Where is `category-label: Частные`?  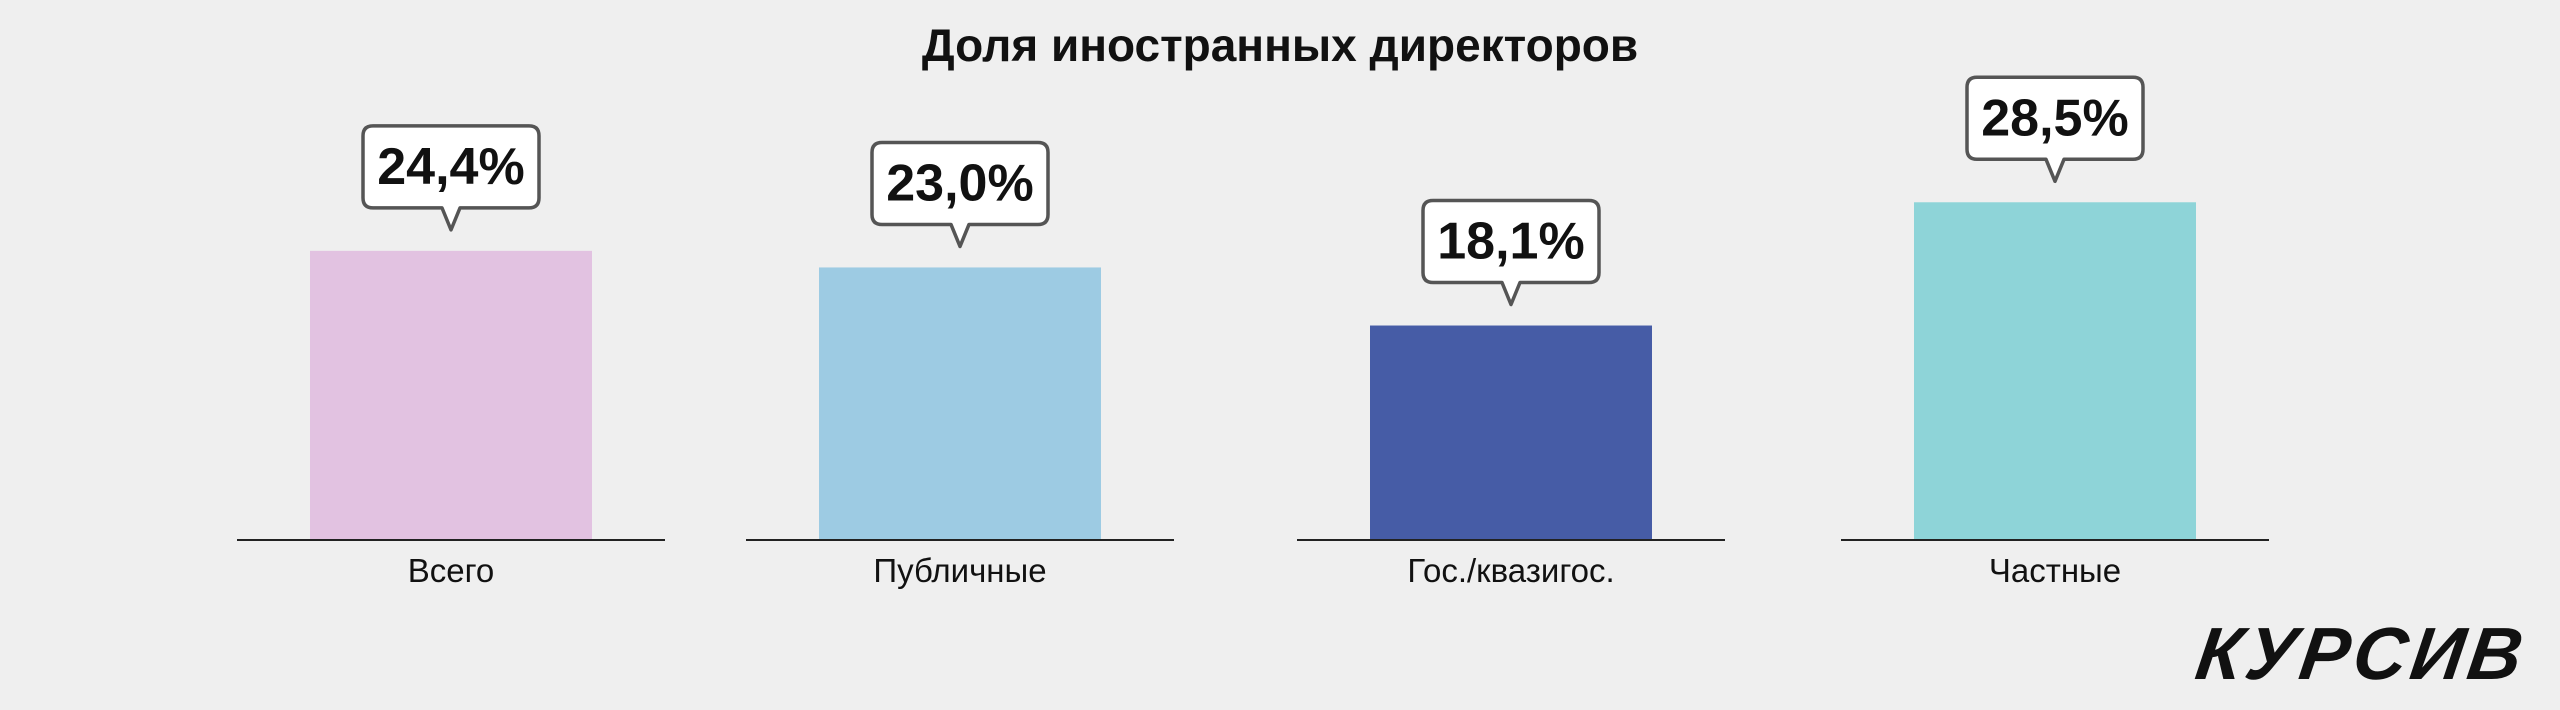
category-label: Частные is located at coordinates (2055, 570).